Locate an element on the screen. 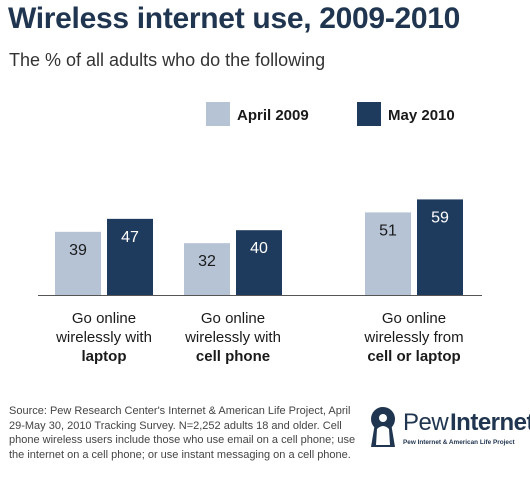  logo-text-internet: Internet is located at coordinates (490, 422).